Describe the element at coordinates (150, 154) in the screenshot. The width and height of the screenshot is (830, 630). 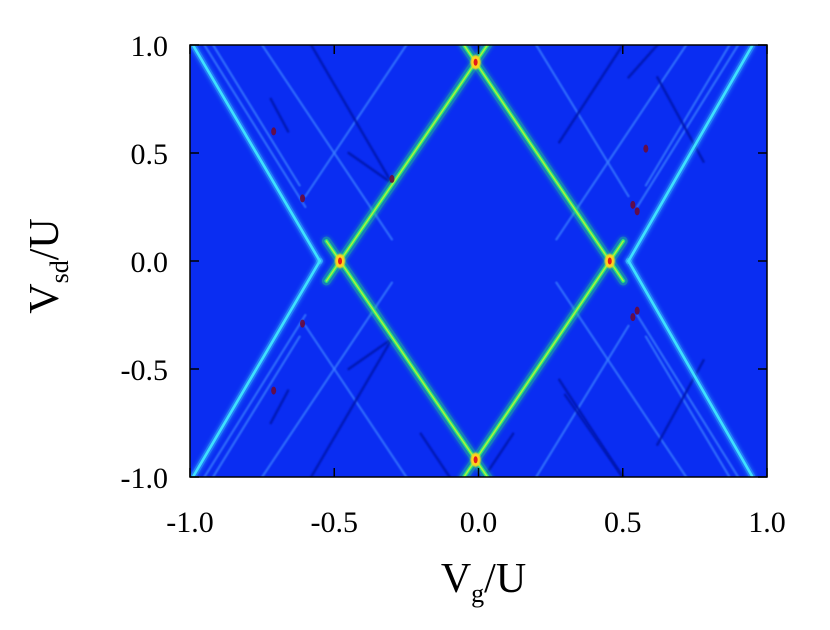
I see `y-tick-label: 0.5` at that location.